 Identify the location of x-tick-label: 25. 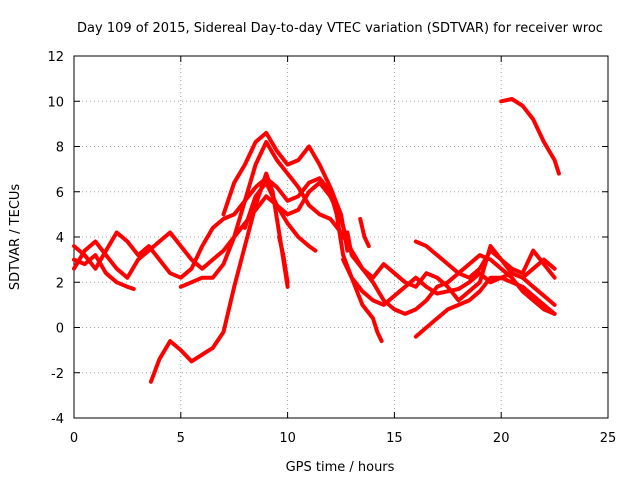
(608, 438).